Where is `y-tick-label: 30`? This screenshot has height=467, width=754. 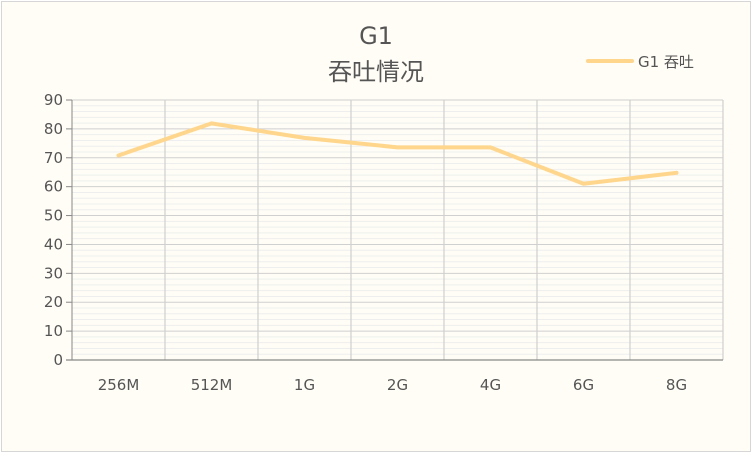 y-tick-label: 30 is located at coordinates (53, 273).